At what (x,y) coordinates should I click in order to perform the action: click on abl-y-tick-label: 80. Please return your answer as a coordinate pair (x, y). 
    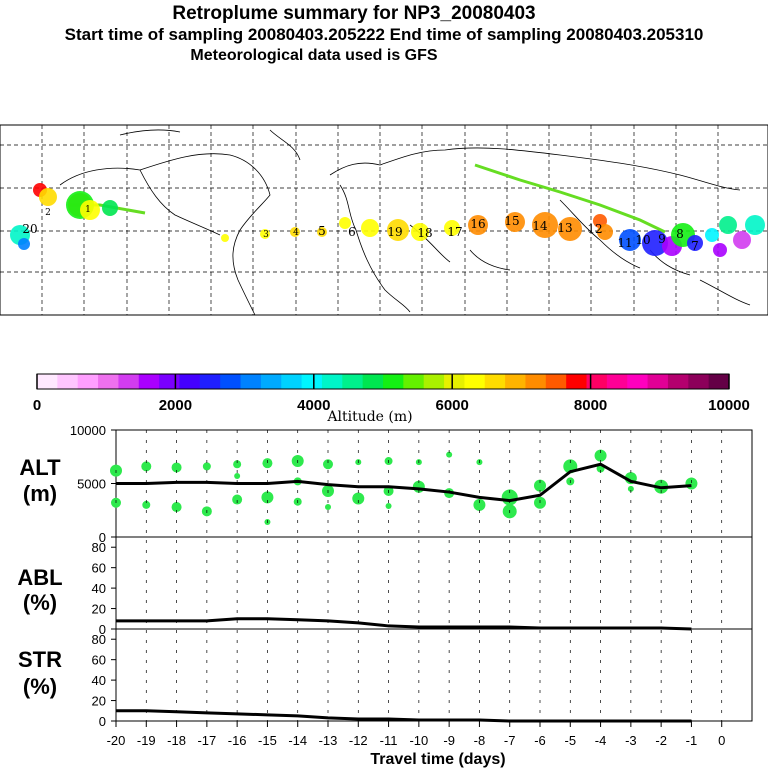
    Looking at the image, I should click on (99, 547).